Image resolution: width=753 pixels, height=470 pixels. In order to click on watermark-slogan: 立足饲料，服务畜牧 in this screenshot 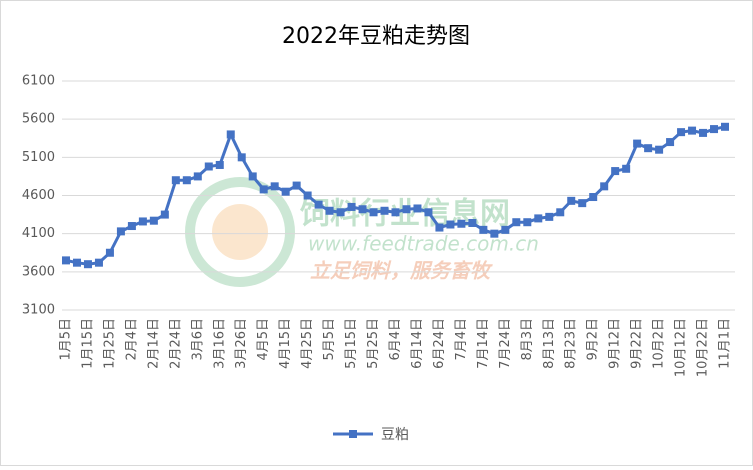, I will do `click(401, 271)`.